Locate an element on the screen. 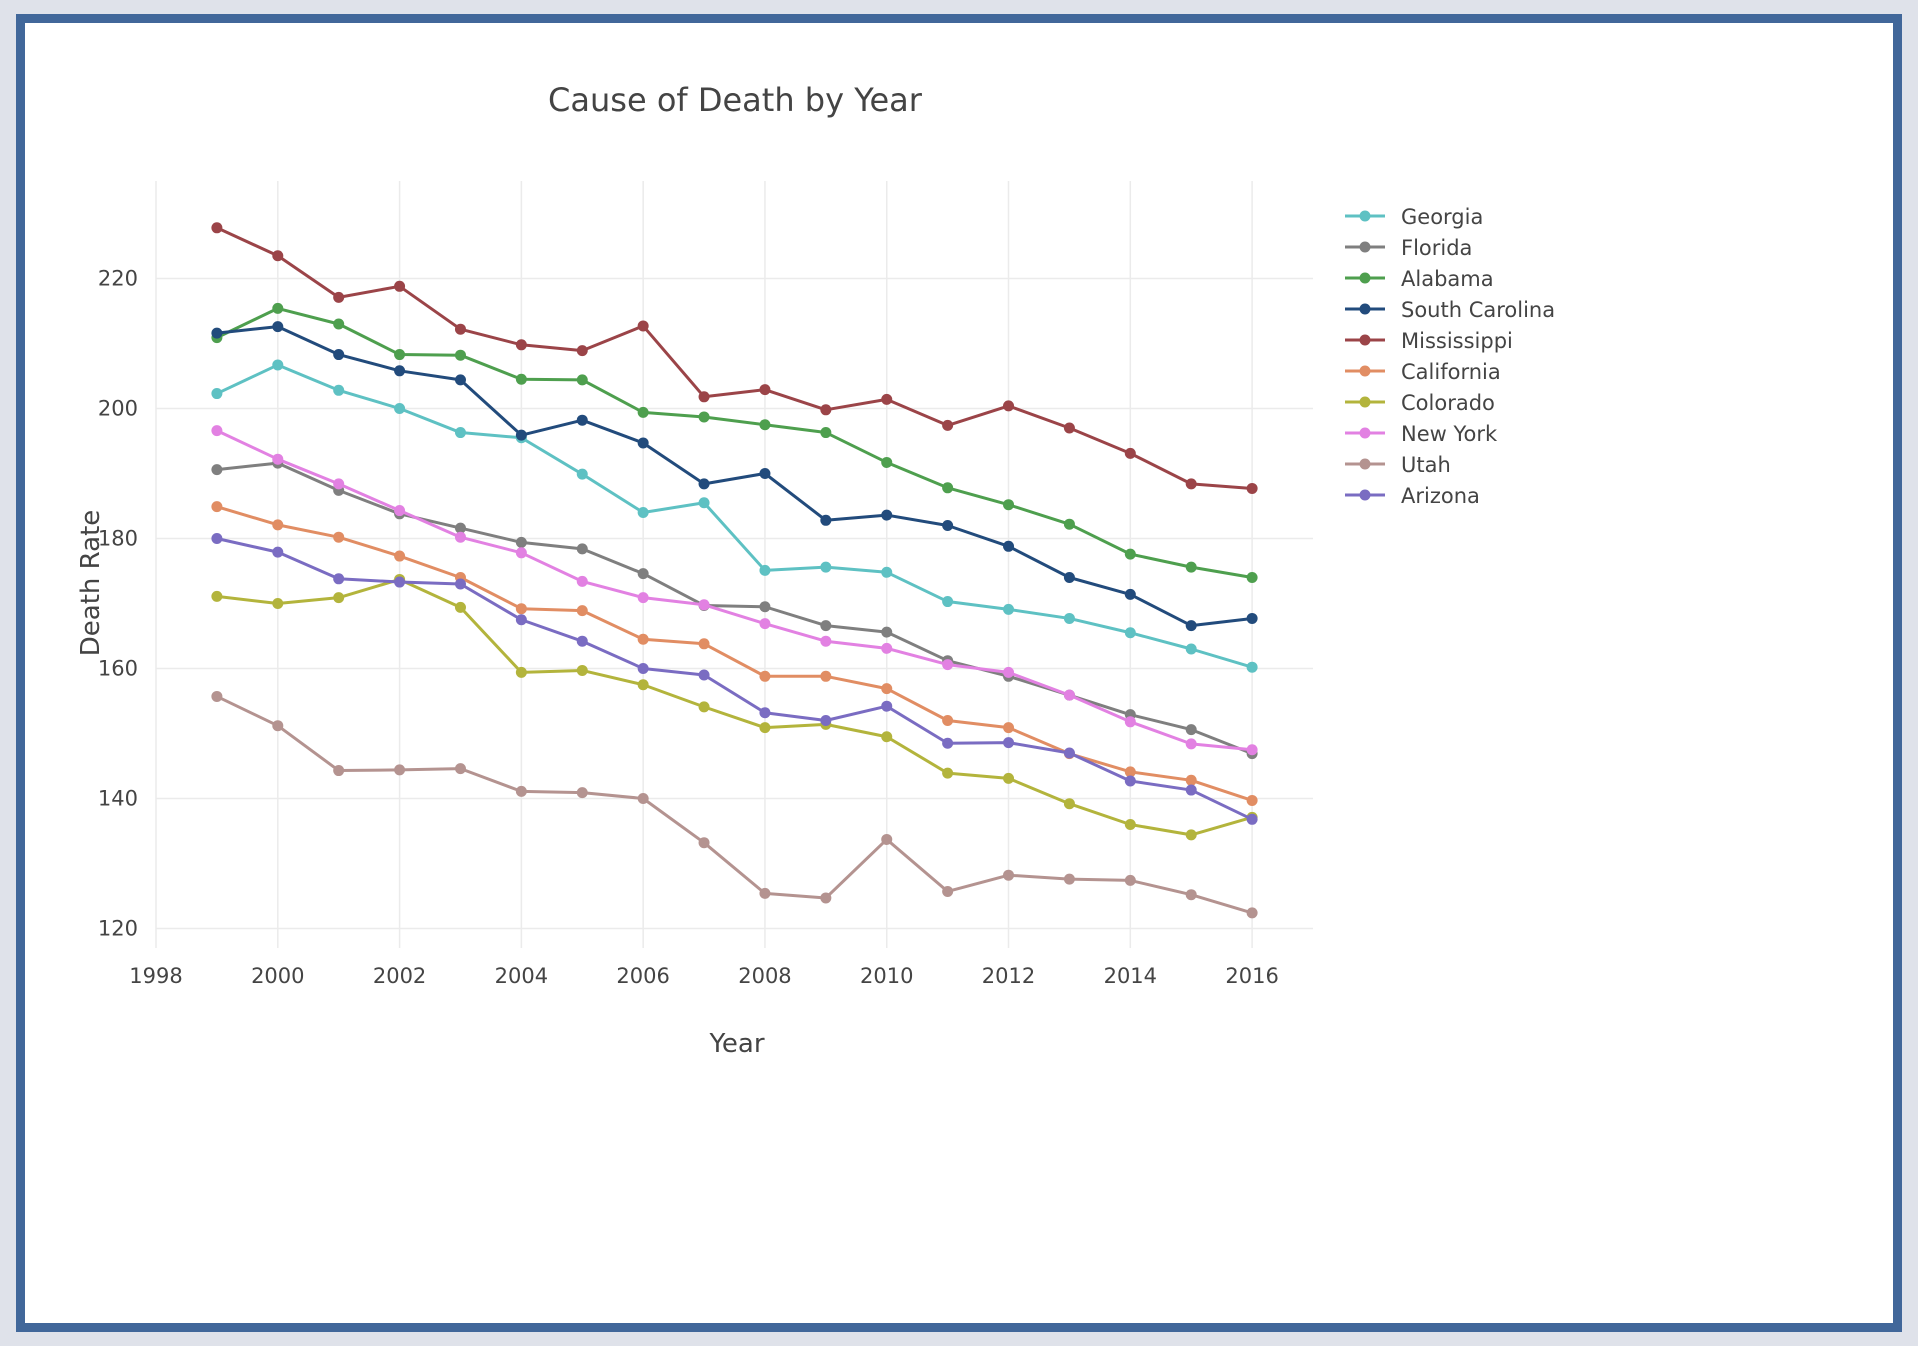 The image size is (1918, 1346). series-line-georgia is located at coordinates (734, 516).